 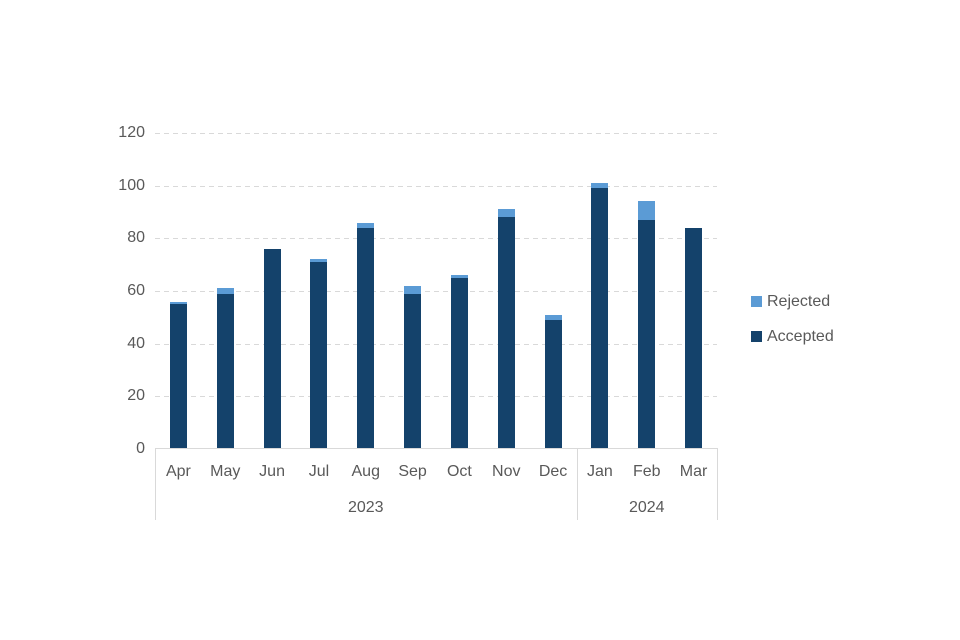 What do you see at coordinates (436, 448) in the screenshot?
I see `x-axis-line` at bounding box center [436, 448].